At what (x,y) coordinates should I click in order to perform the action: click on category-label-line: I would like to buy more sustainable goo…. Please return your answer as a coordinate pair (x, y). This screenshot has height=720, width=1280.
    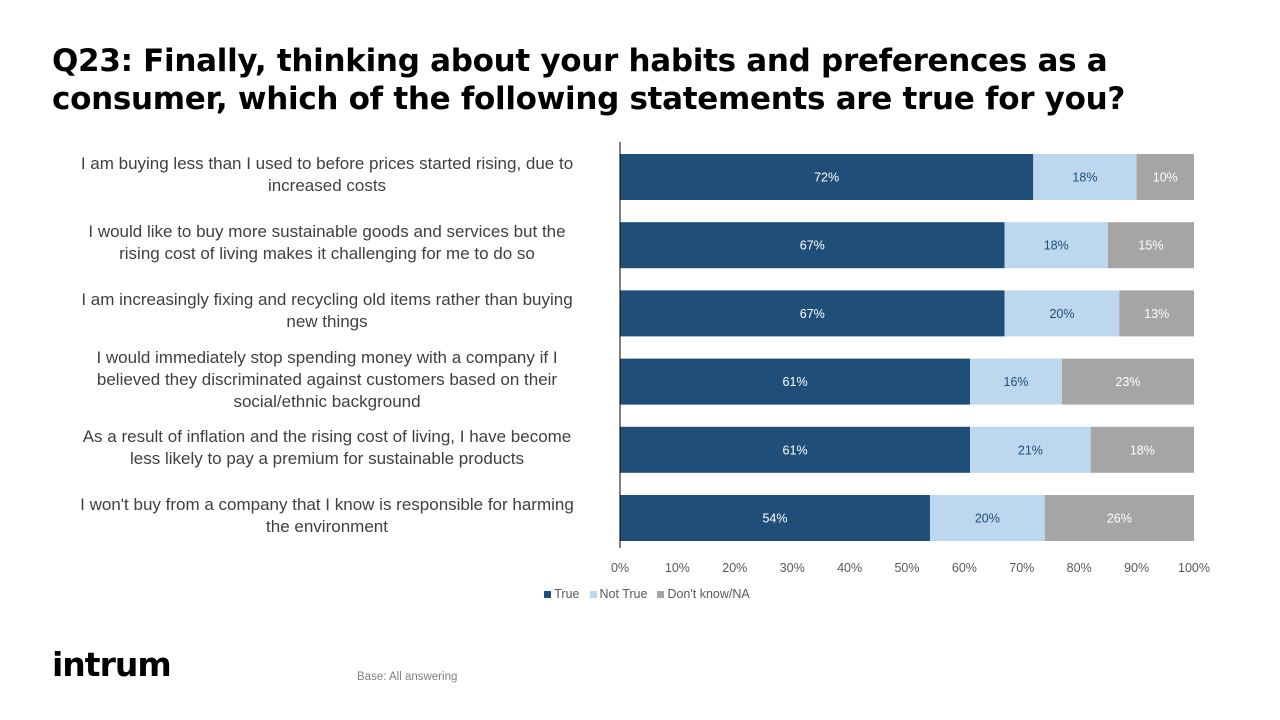
    Looking at the image, I should click on (327, 232).